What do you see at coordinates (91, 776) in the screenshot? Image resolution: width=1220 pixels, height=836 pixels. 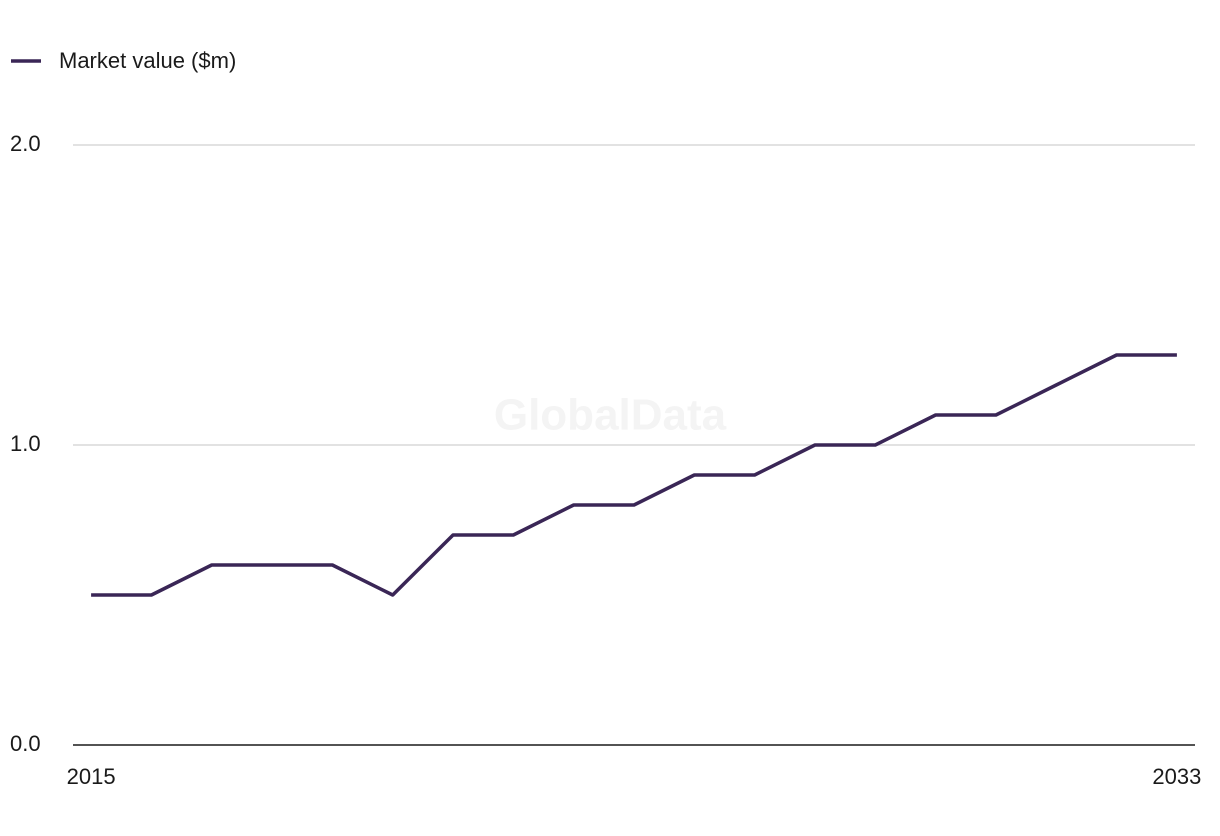 I see `x-tick-label: 2015` at bounding box center [91, 776].